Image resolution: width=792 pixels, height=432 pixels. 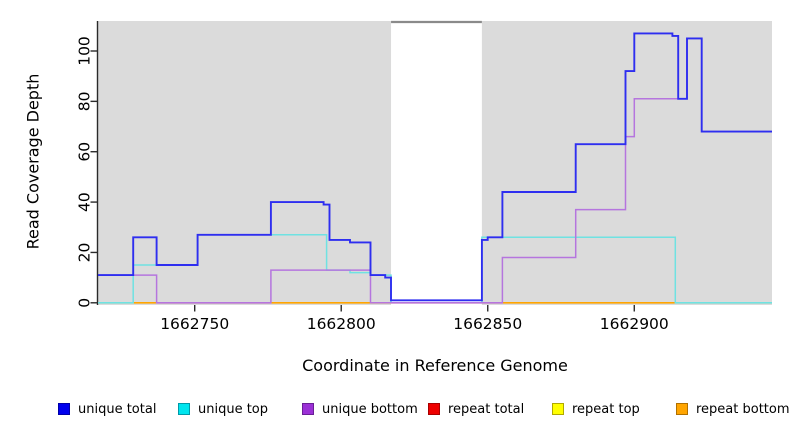 What do you see at coordinates (634, 324) in the screenshot?
I see `x-tick-label: 1662900` at bounding box center [634, 324].